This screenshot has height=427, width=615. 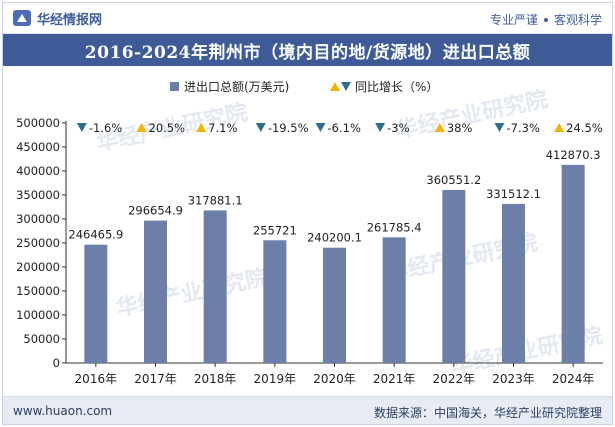 What do you see at coordinates (38, 267) in the screenshot?
I see `y-tick-label-4: 200000` at bounding box center [38, 267].